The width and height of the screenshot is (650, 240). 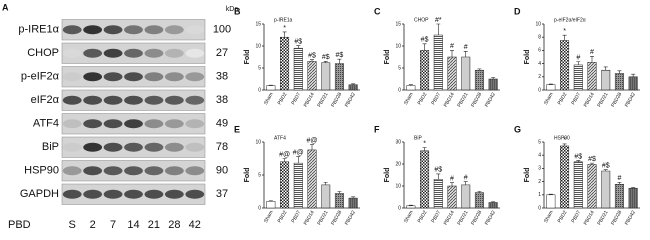 I want to click on protein-label: p-IRE1α, so click(x=38, y=30).